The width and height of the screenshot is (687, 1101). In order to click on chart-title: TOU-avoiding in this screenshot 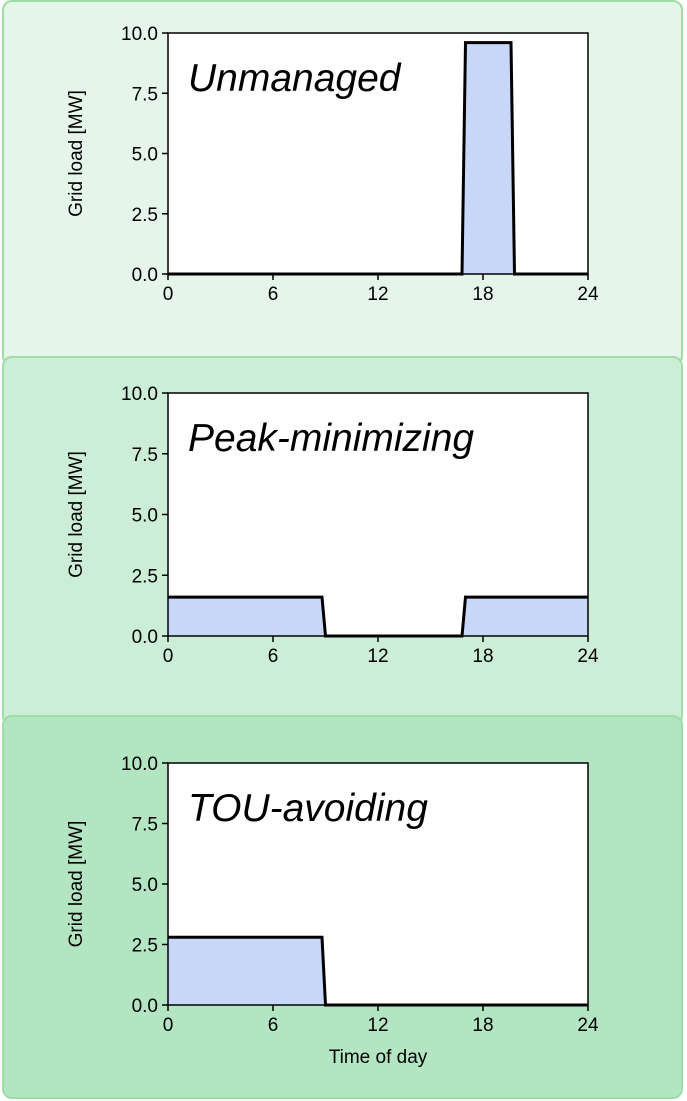, I will do `click(308, 808)`.